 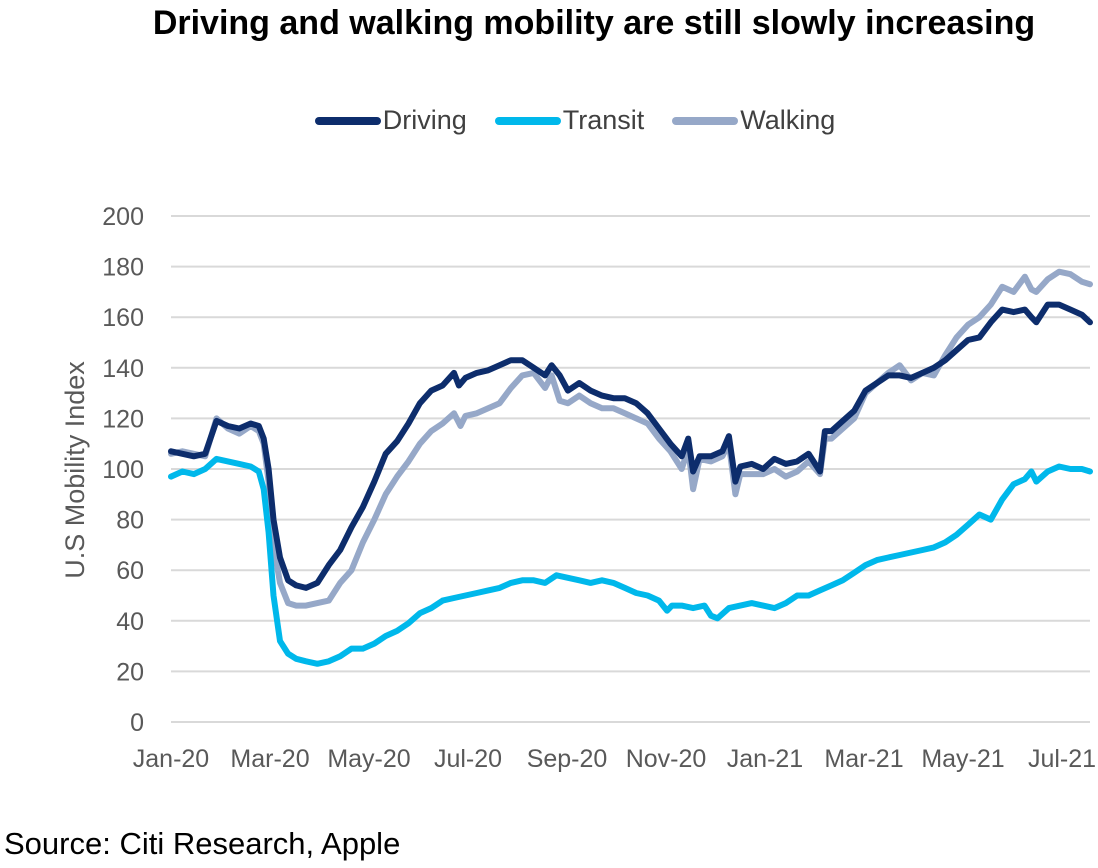 I want to click on x-tick-label: Jan-21, so click(x=765, y=759).